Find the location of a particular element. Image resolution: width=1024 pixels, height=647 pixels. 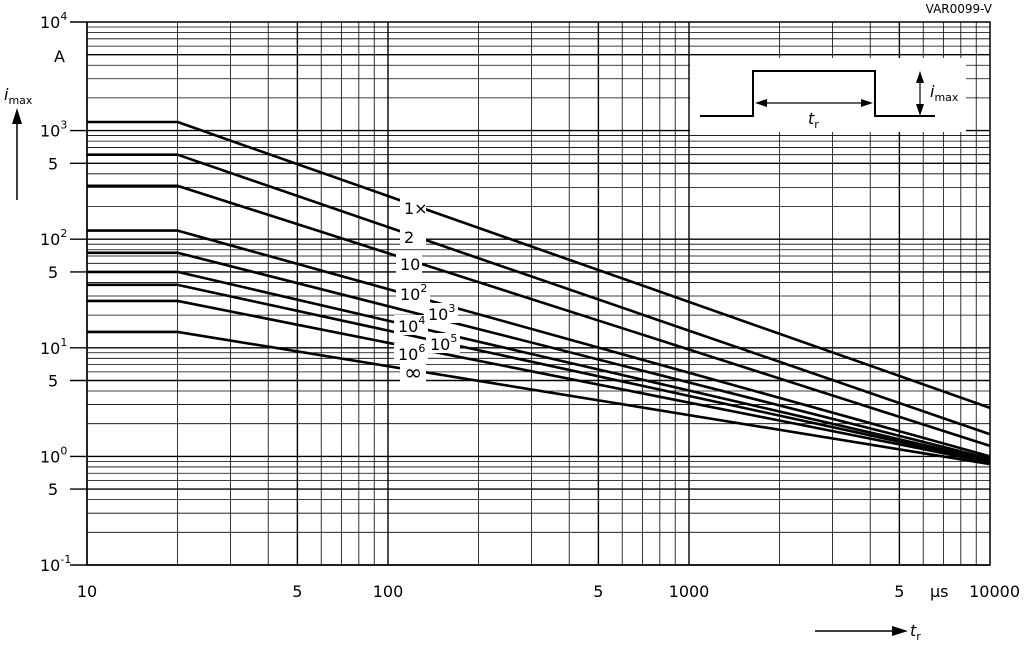

y-tick-label: 10² is located at coordinates (53, 238).